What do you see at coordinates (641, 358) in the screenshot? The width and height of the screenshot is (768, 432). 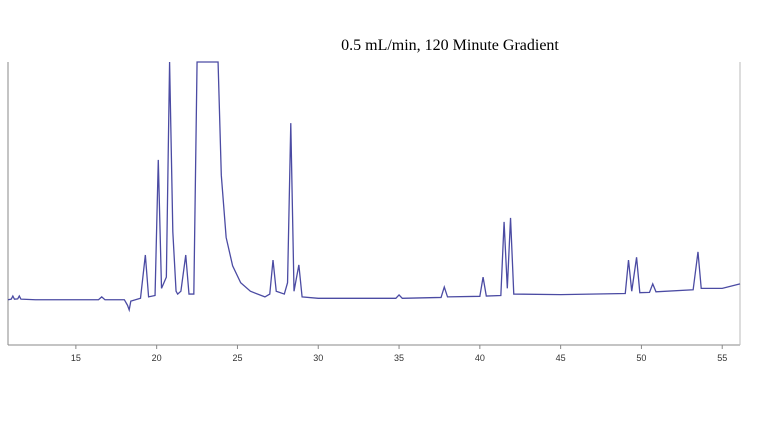 I see `x-tick-label: 50` at bounding box center [641, 358].